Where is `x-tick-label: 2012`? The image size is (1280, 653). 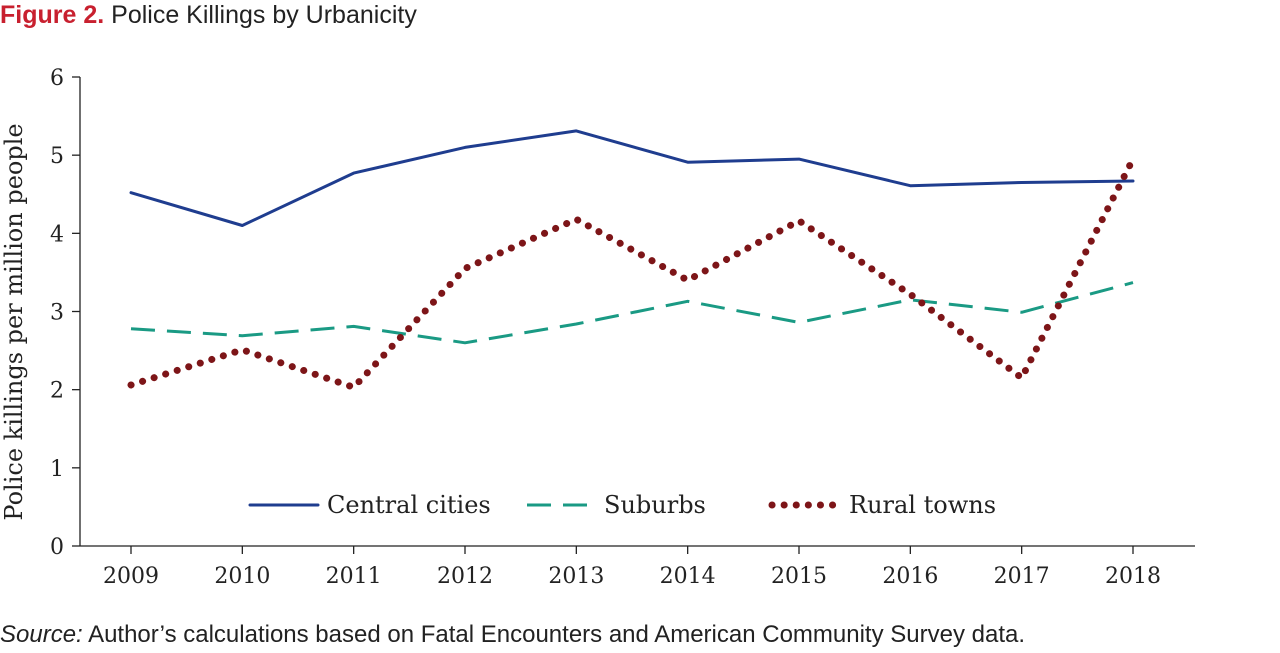
x-tick-label: 2012 is located at coordinates (465, 576).